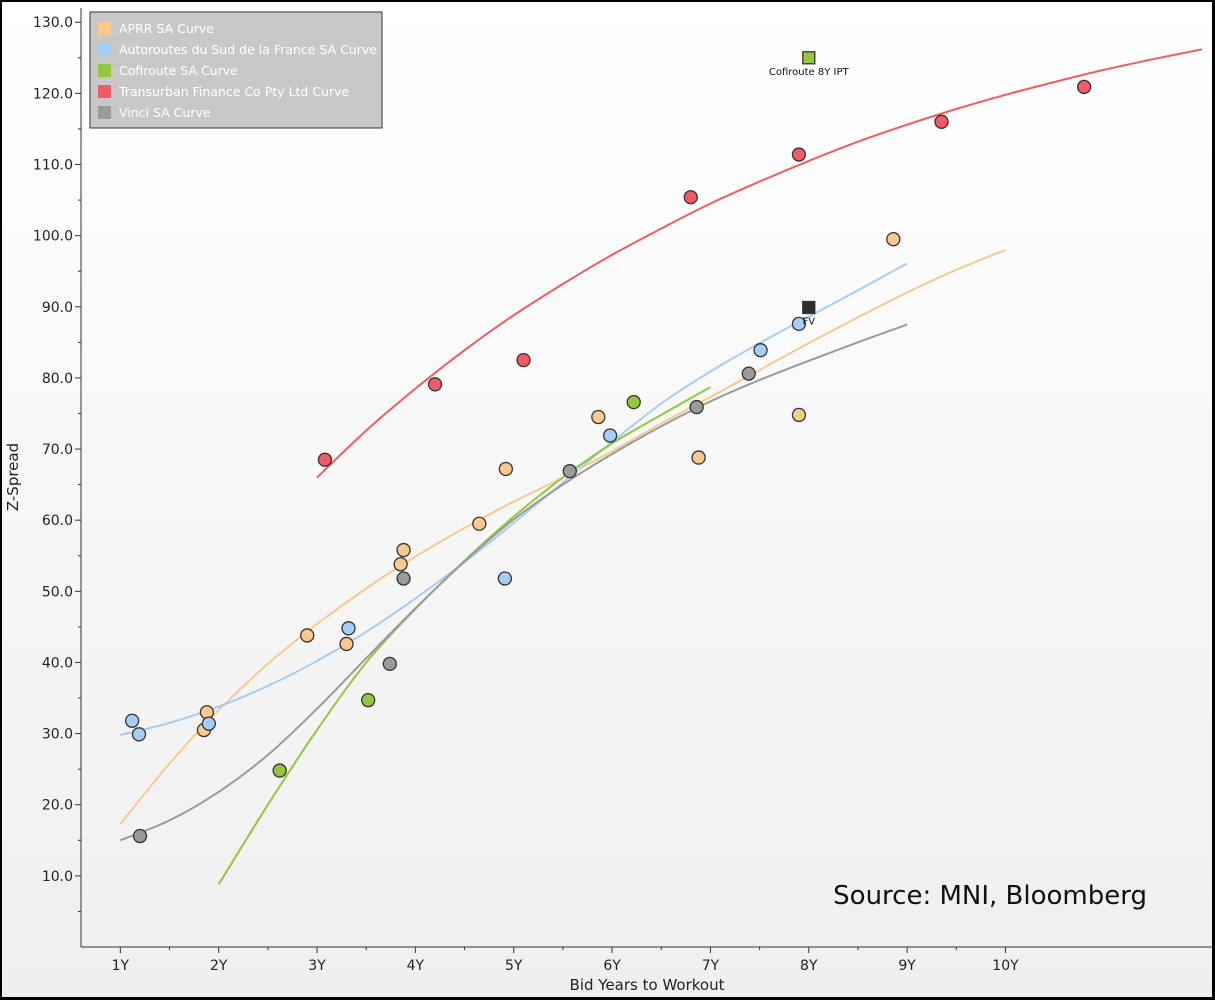  What do you see at coordinates (57, 379) in the screenshot?
I see `y-tick-label: 80.0` at bounding box center [57, 379].